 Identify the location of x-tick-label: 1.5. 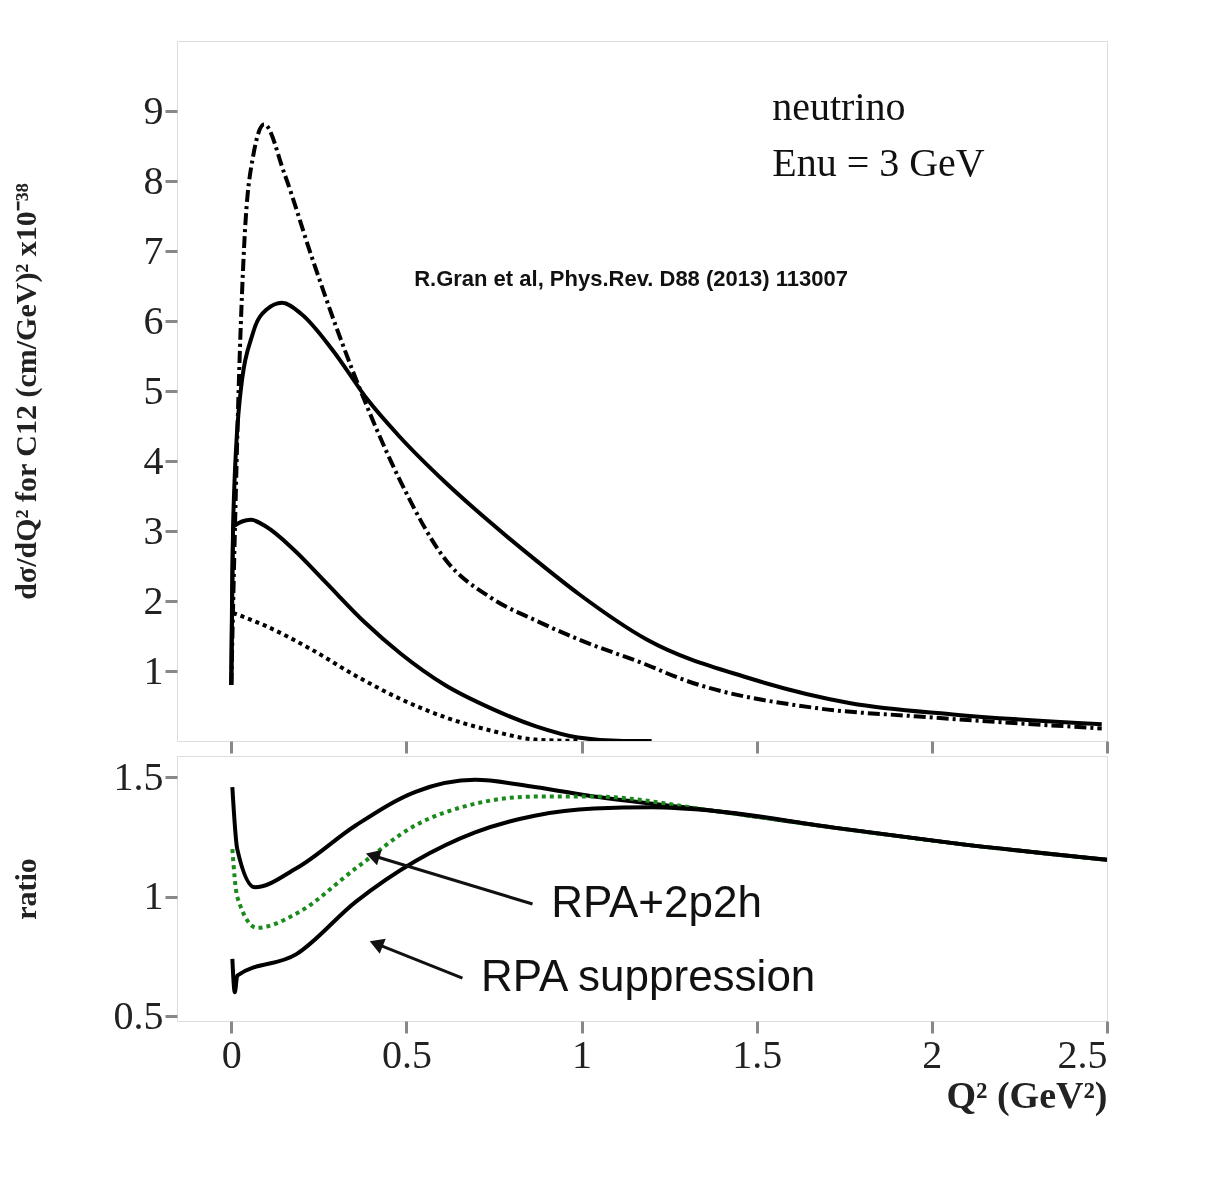
(757, 1054).